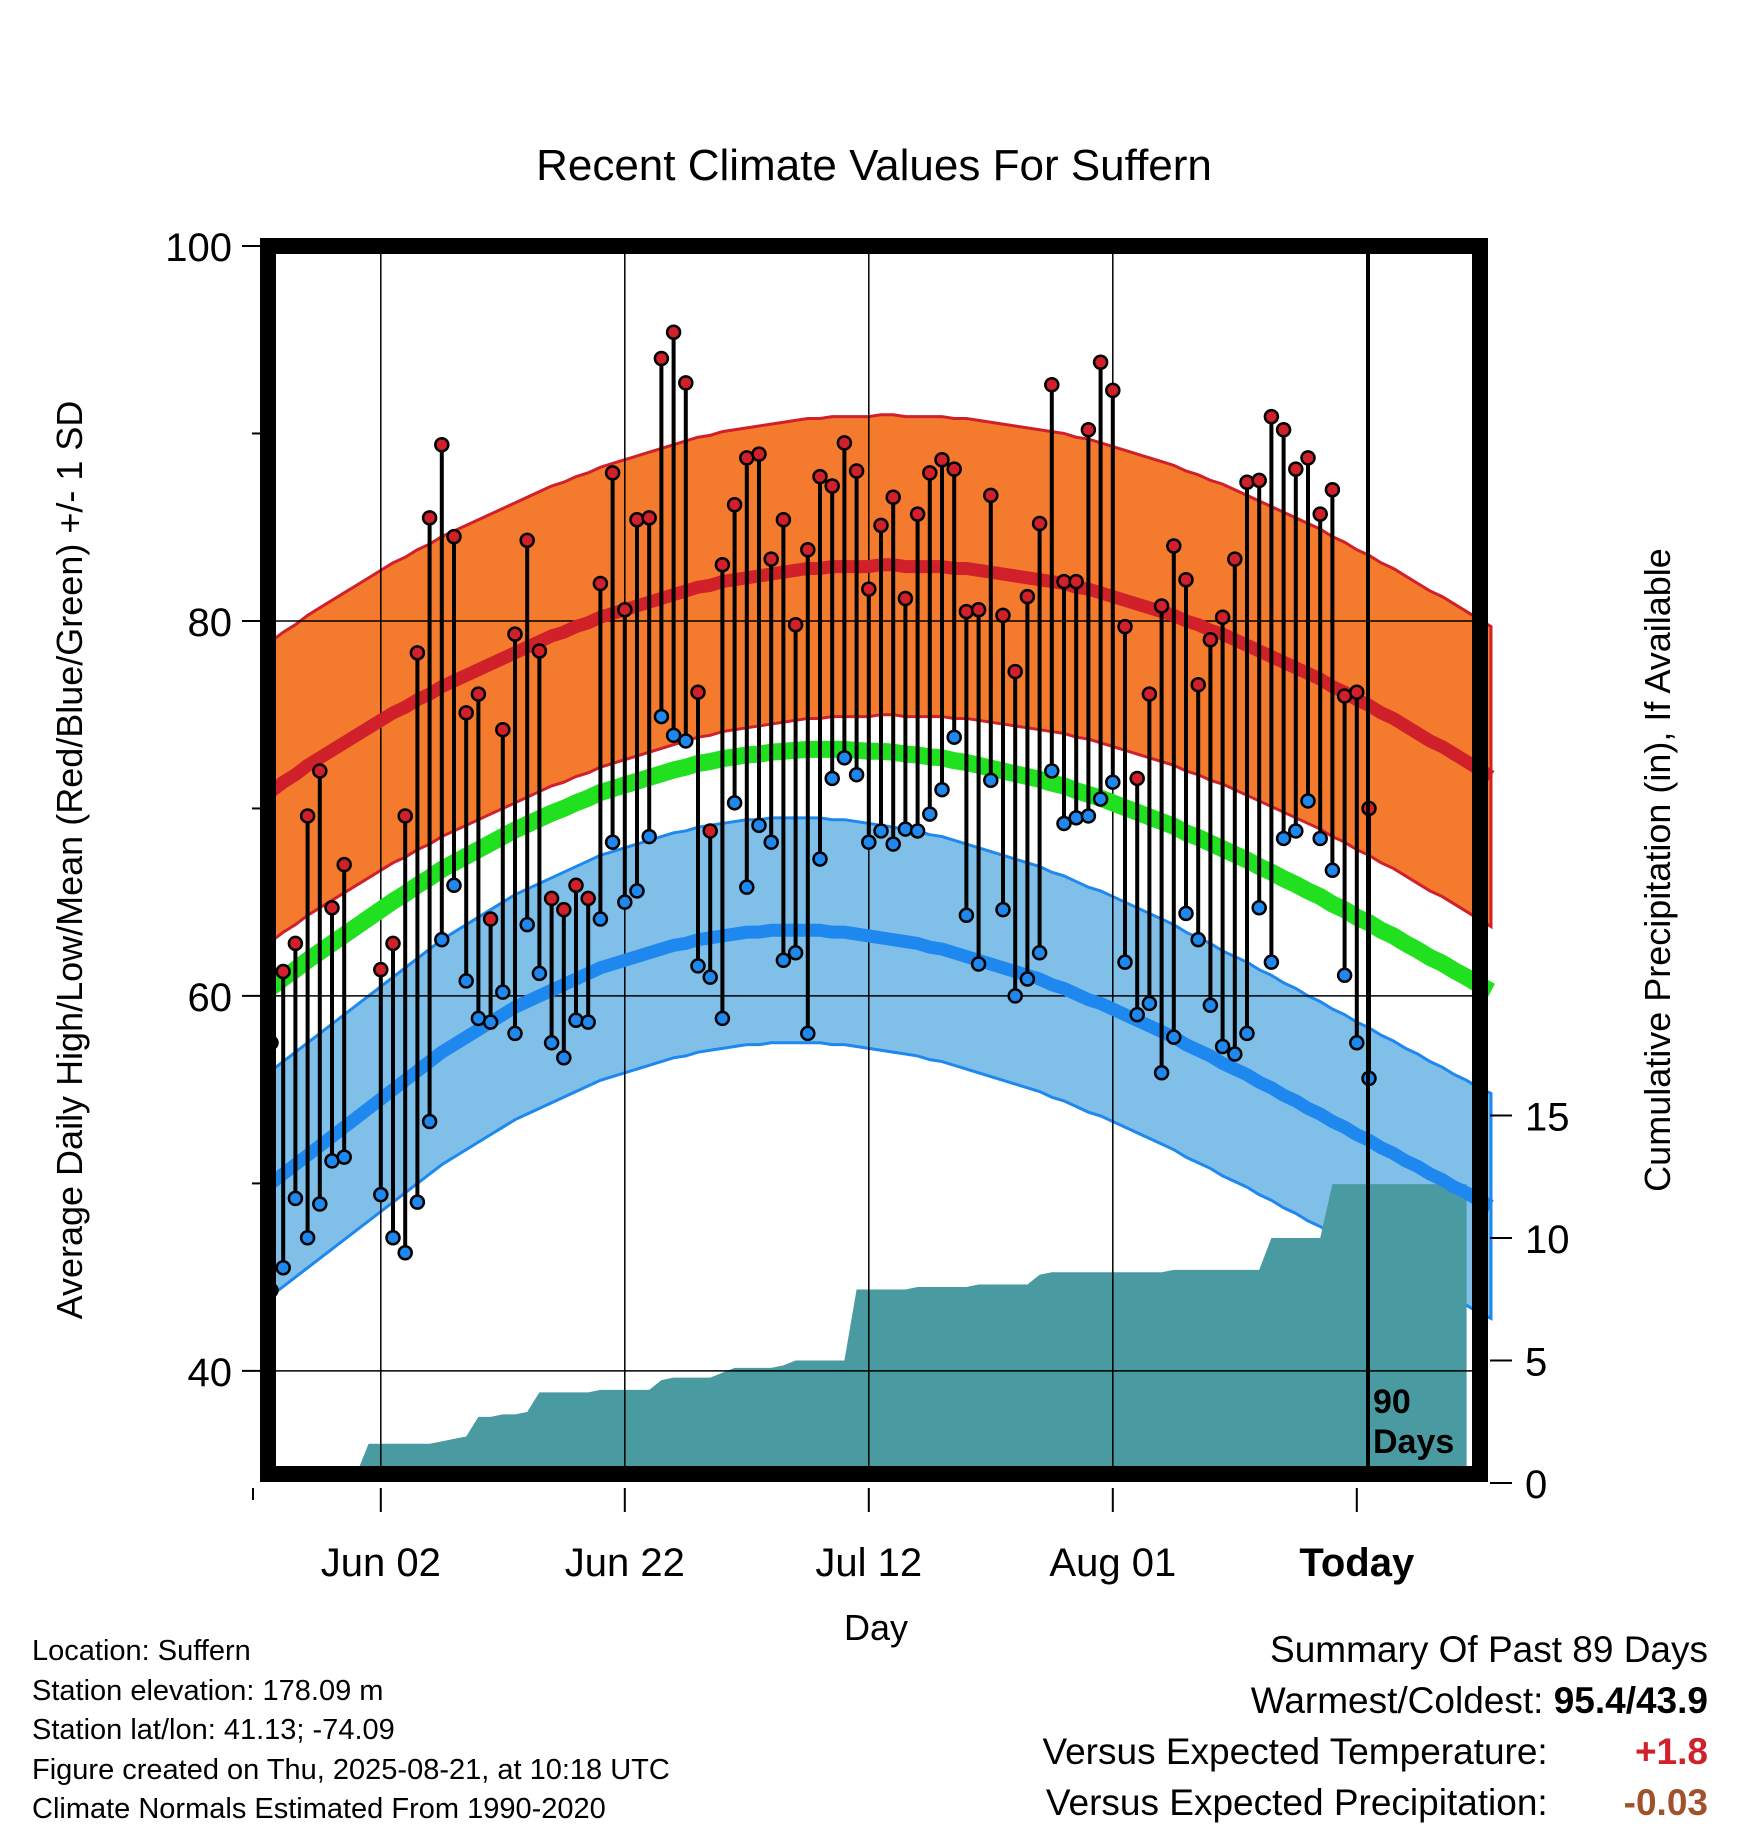  I want to click on normals-text: Climate Normals Estimated From 1990-2020, so click(319, 1809).